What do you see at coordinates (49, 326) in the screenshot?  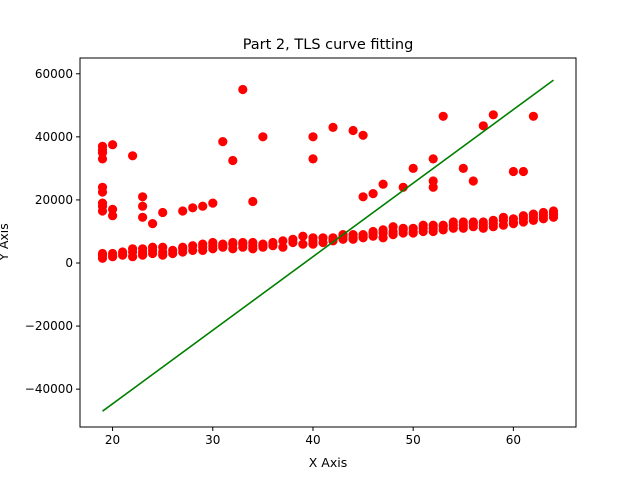 I see `y-tick-label: −20000` at bounding box center [49, 326].